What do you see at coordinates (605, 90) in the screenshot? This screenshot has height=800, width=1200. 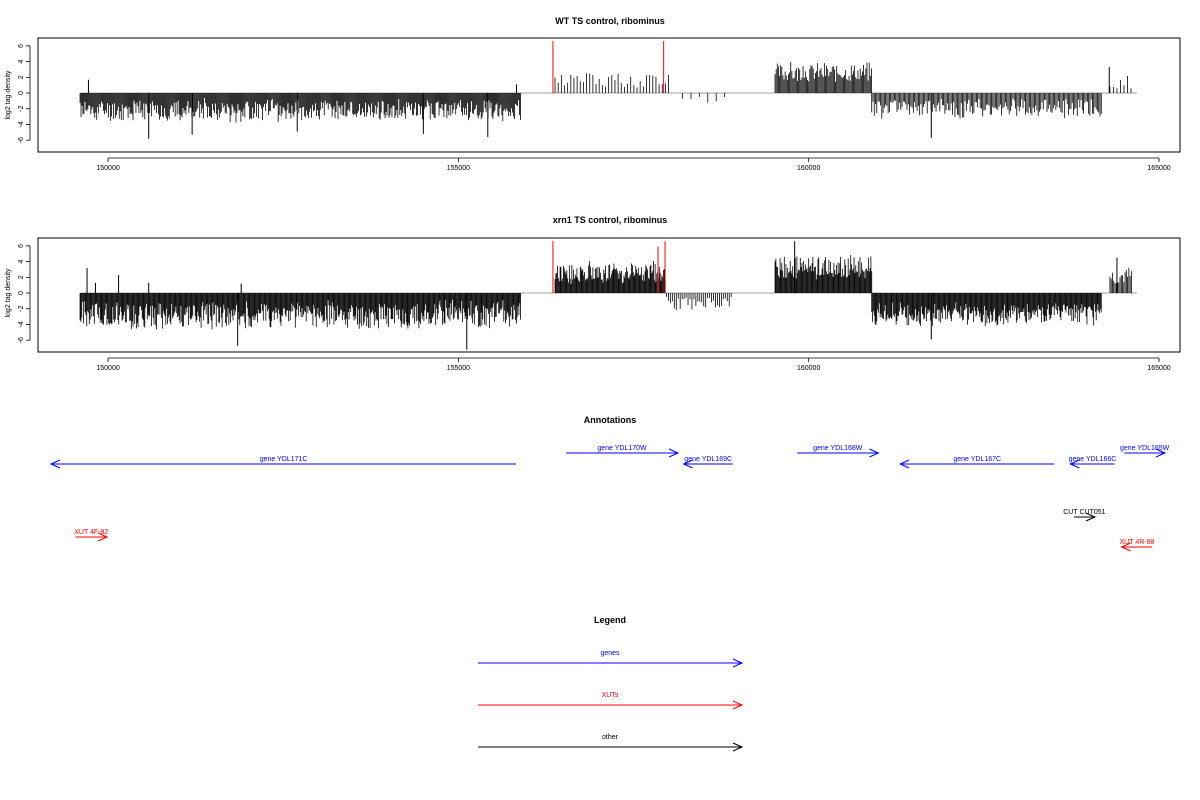 I see `wt-signal-bars` at bounding box center [605, 90].